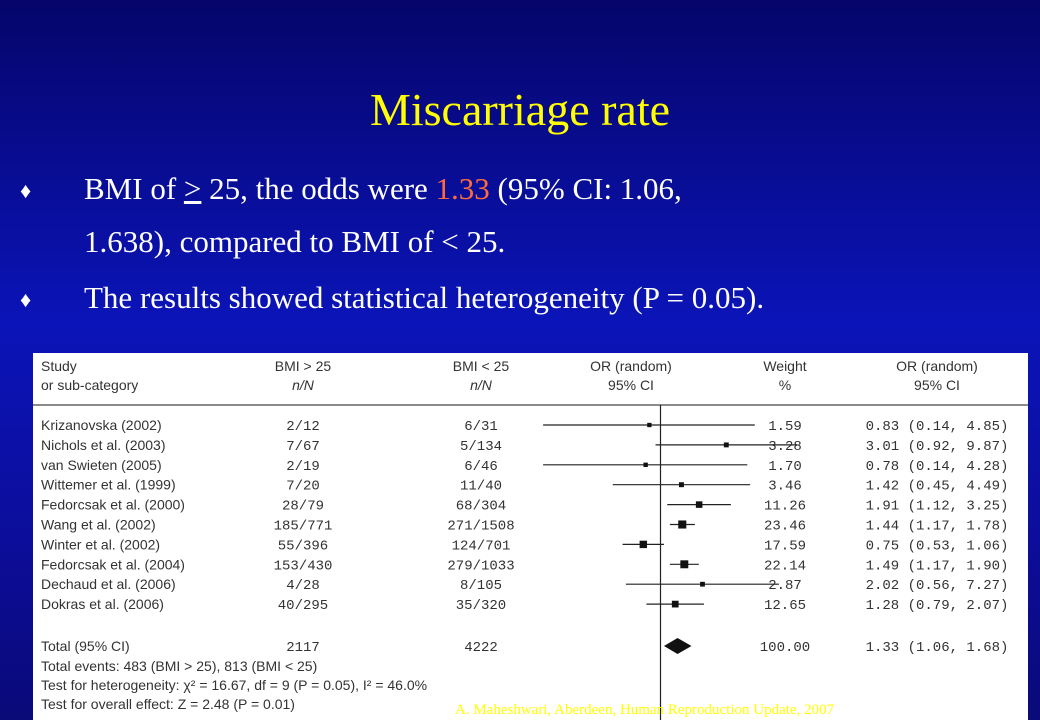  I want to click on bullet-1-line-2: 1.638), compared to BMI of < 25., so click(295, 241).